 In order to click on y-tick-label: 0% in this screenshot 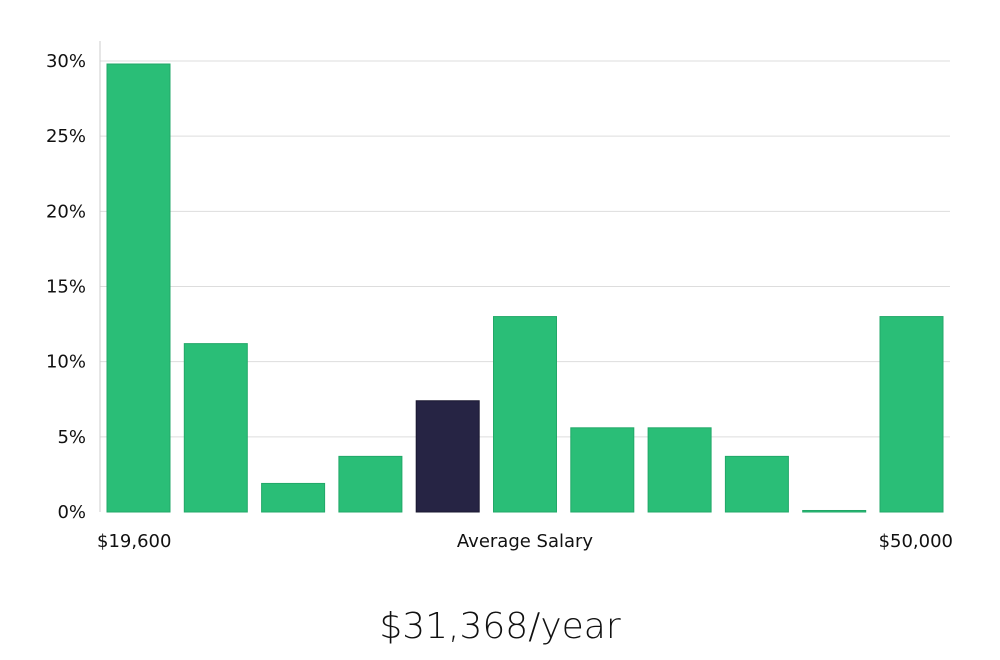, I will do `click(71, 512)`.